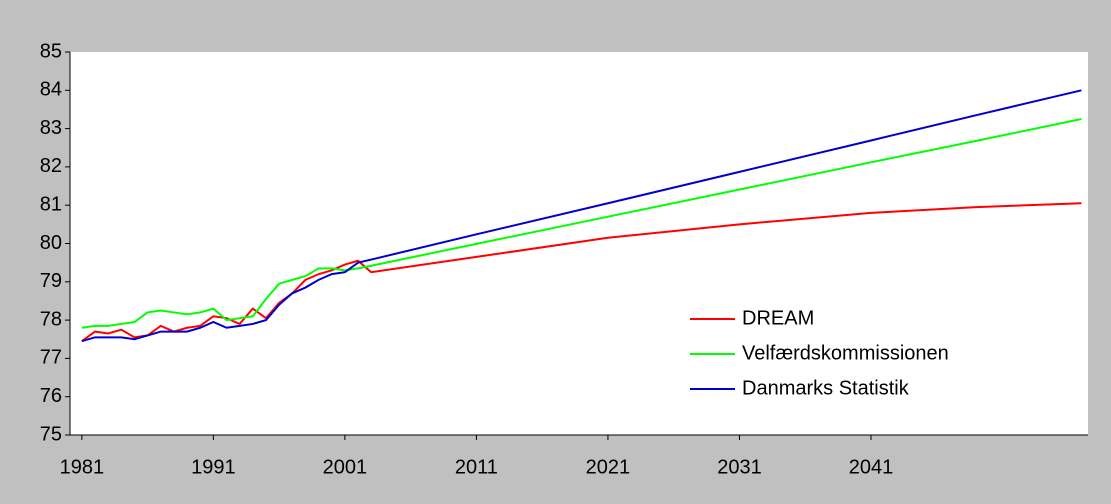  I want to click on y-tick-label: 81, so click(51, 204).